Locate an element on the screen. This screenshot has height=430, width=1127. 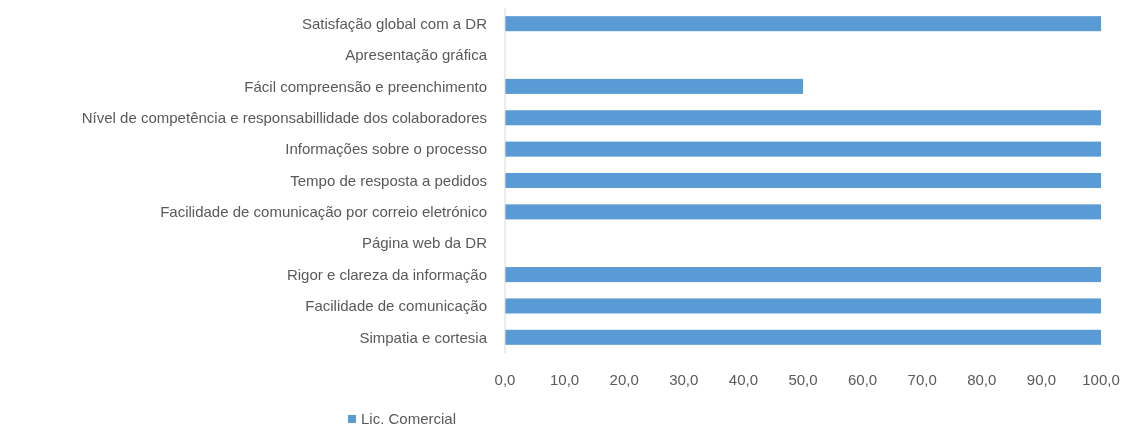
x-tick-label: 70,0 is located at coordinates (922, 380).